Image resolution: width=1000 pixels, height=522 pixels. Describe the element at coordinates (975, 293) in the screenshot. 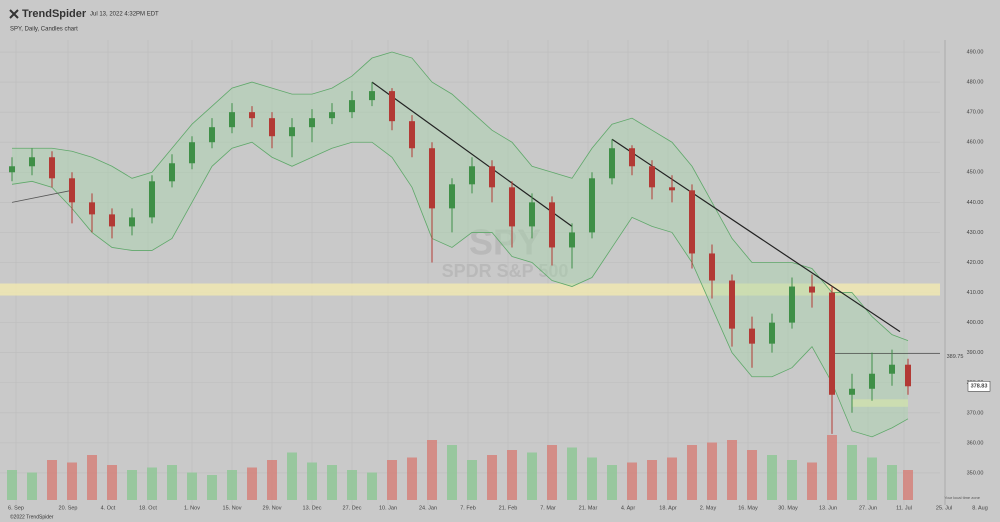

I see `y-tick-label: 410.00` at that location.